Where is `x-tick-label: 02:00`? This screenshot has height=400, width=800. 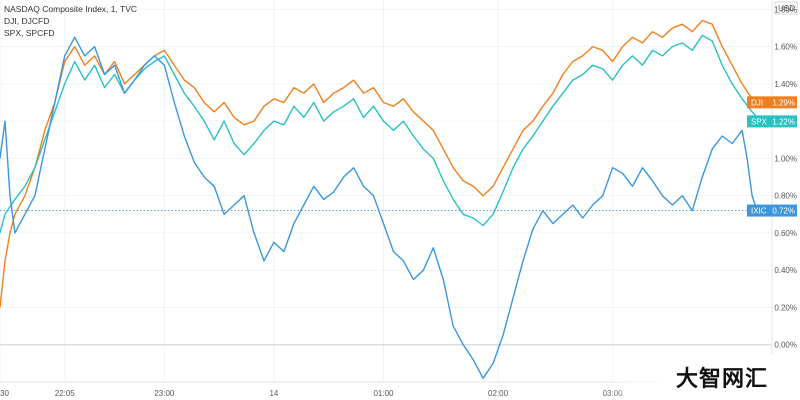 x-tick-label: 02:00 is located at coordinates (498, 393).